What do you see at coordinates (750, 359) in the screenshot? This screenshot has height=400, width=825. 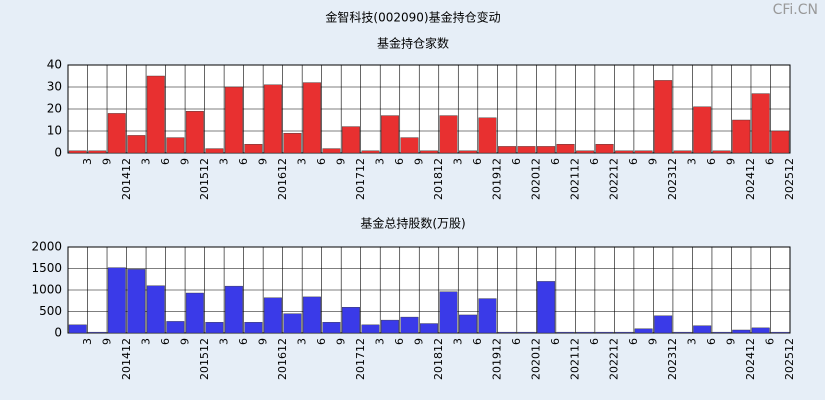 I see `x-tick-label: 202412` at bounding box center [750, 359].